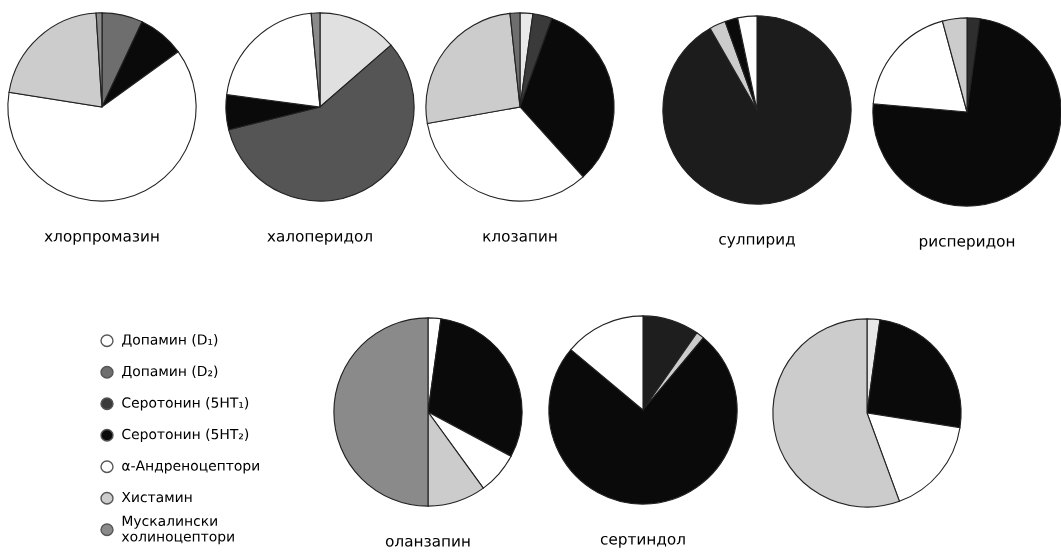 This screenshot has width=1061, height=552. Describe the element at coordinates (101, 238) in the screenshot. I see `text: хлорпромазин` at that location.